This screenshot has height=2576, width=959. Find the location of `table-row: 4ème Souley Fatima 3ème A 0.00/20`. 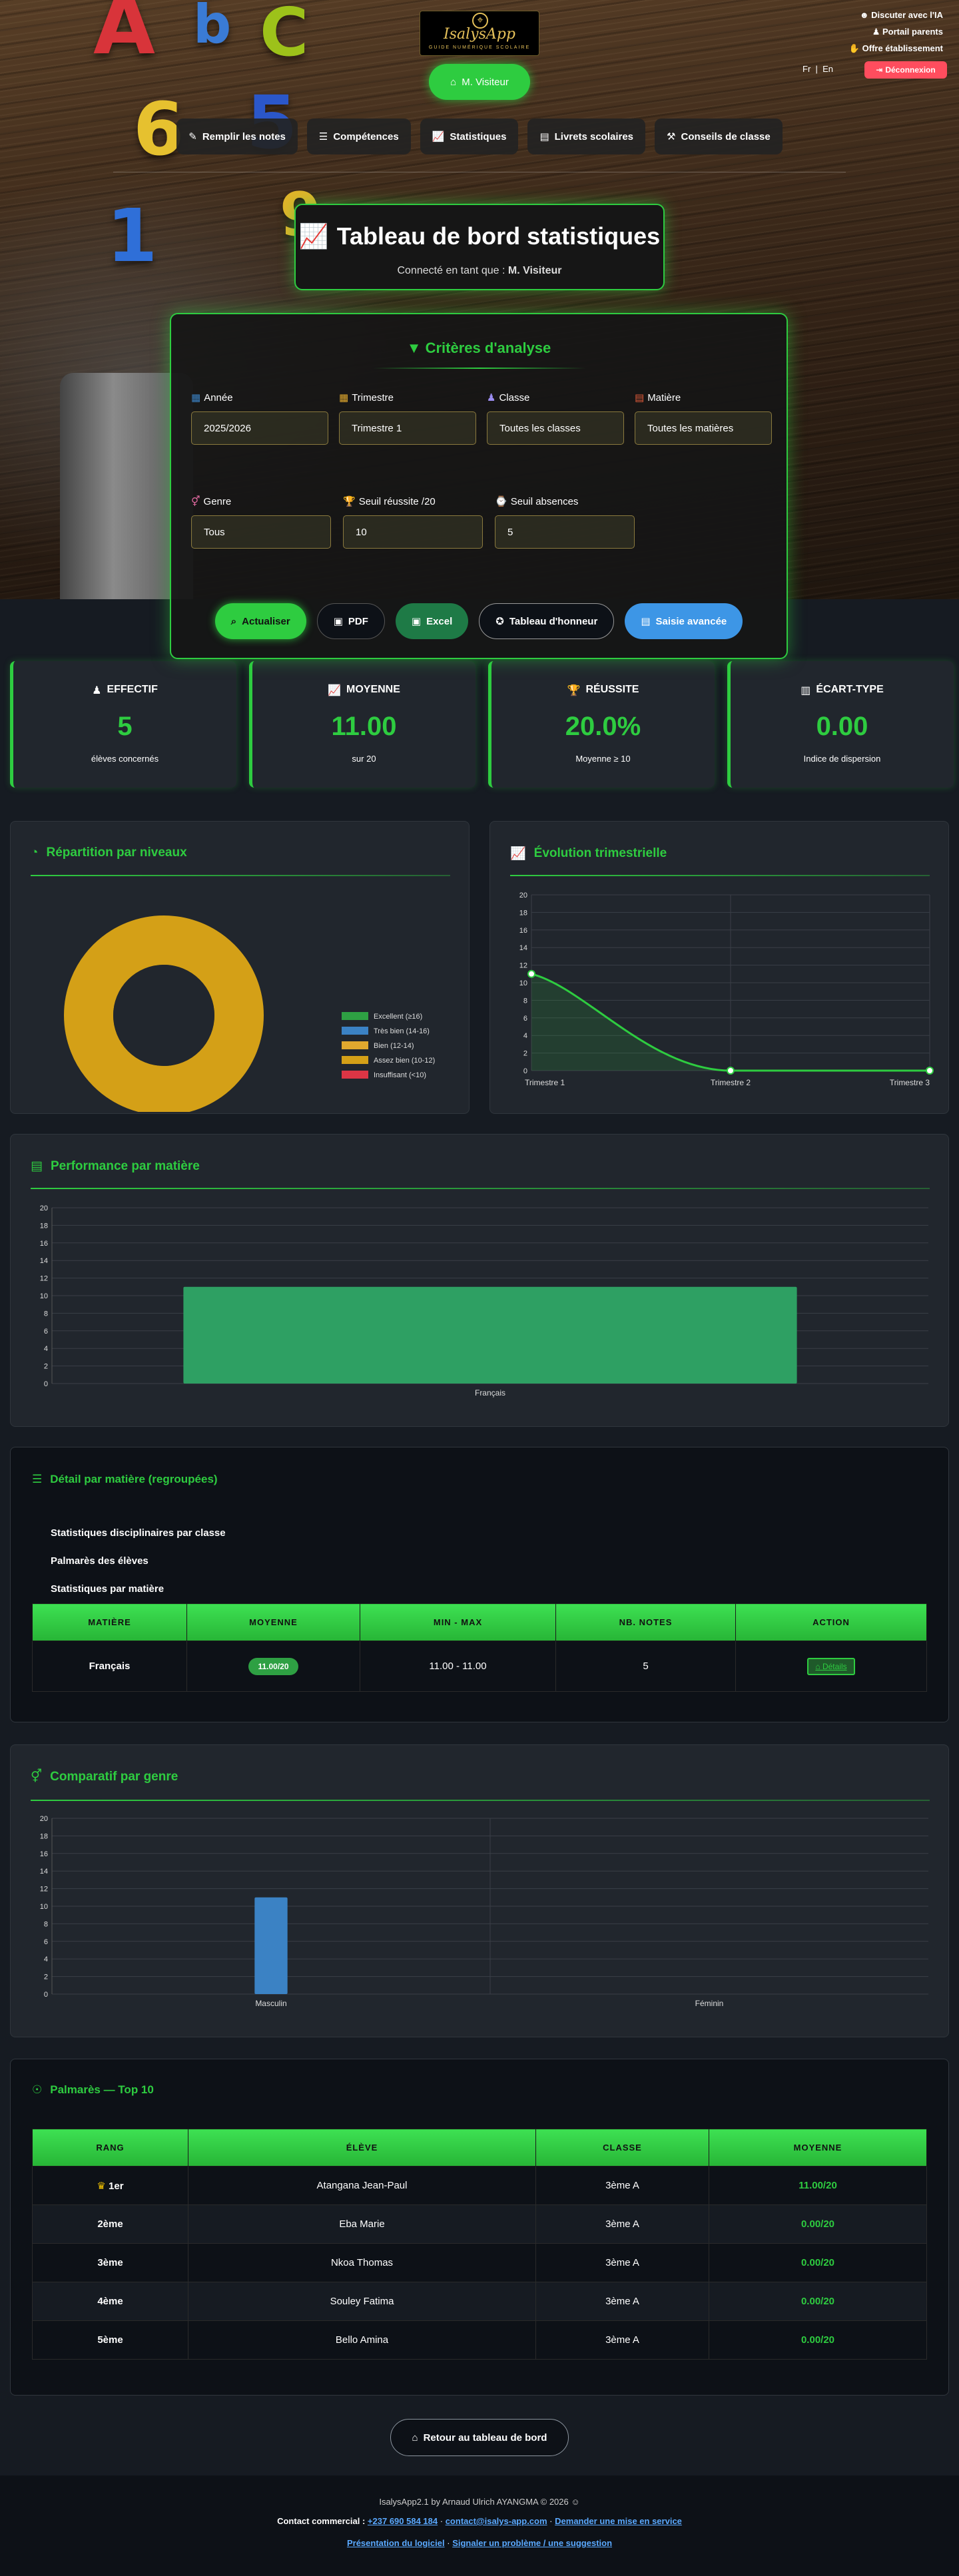

table-row: 4ème Souley Fatima 3ème A 0.00/20 is located at coordinates (479, 2302).